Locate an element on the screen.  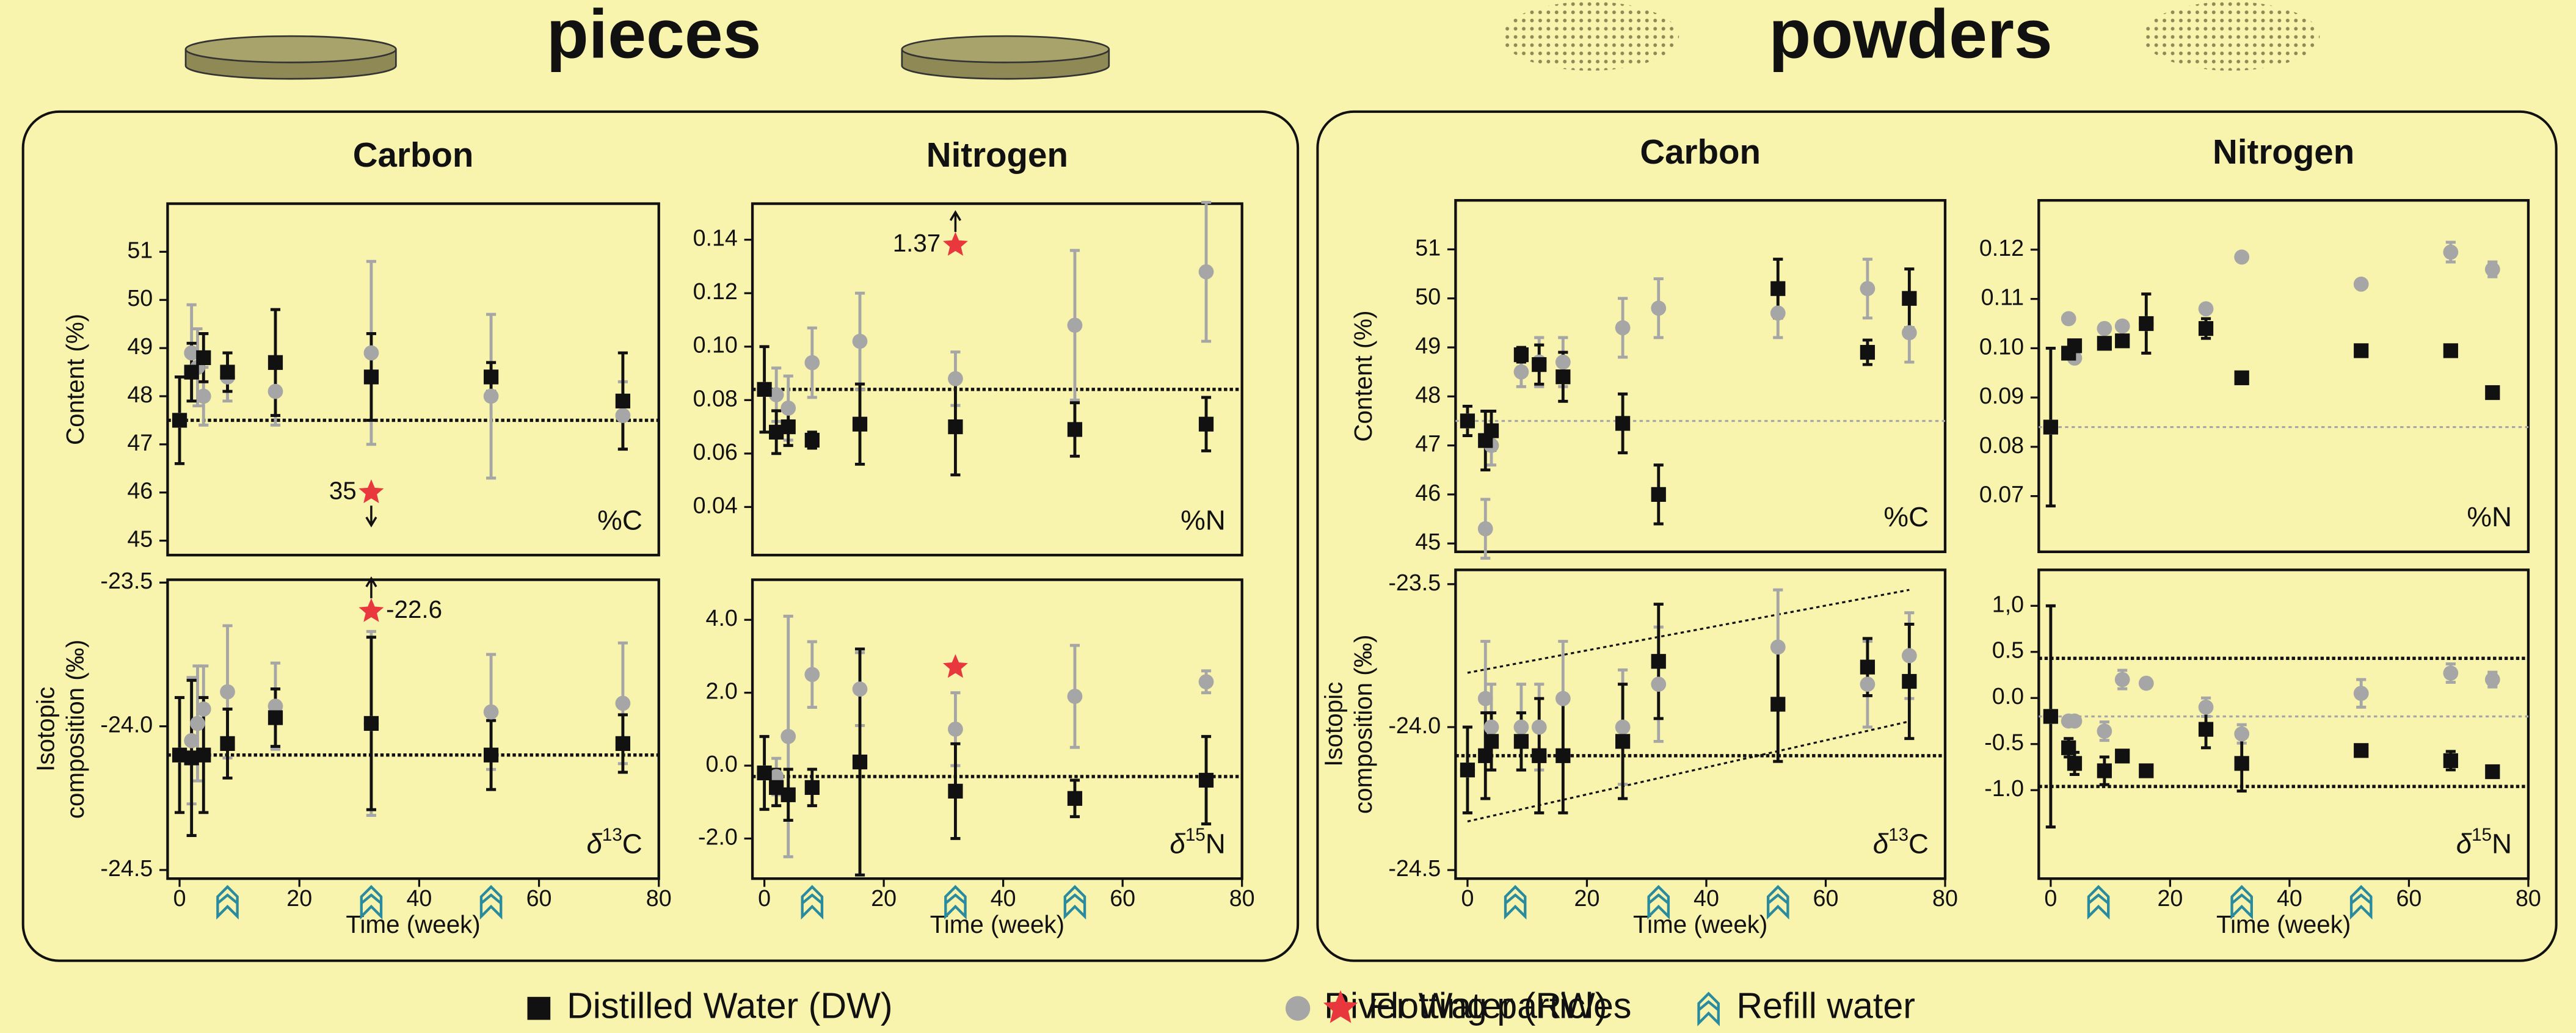
panel-label: %C is located at coordinates (1906, 516).